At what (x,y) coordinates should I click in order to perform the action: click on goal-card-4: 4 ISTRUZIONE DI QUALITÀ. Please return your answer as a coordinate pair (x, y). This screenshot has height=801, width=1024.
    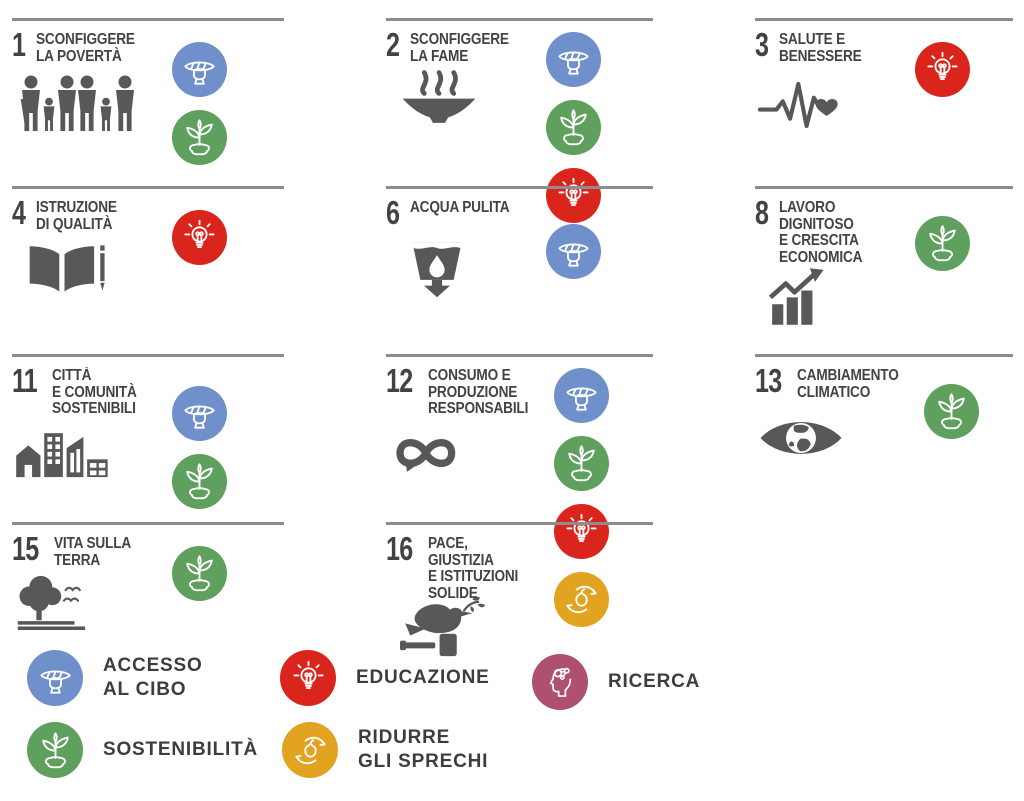
    Looking at the image, I should click on (148, 270).